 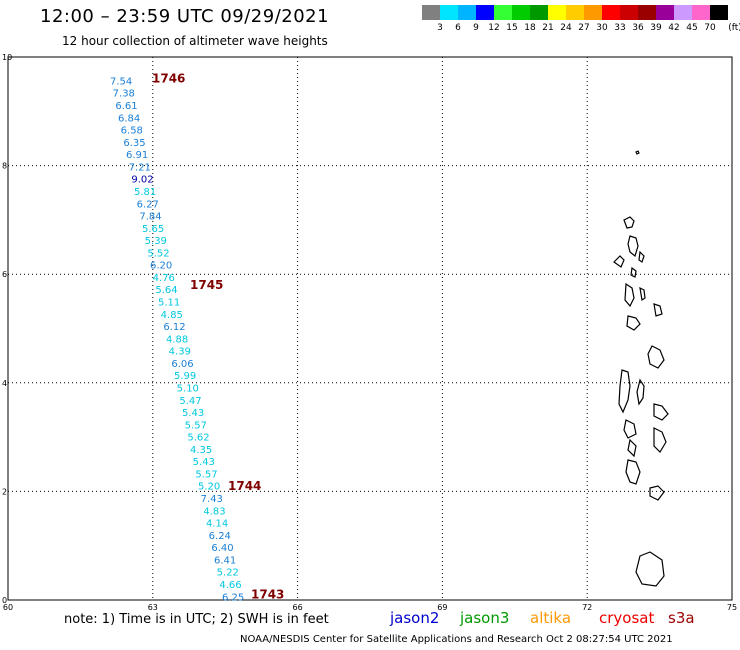 What do you see at coordinates (158, 253) in the screenshot?
I see `swh-value: 5.52` at bounding box center [158, 253].